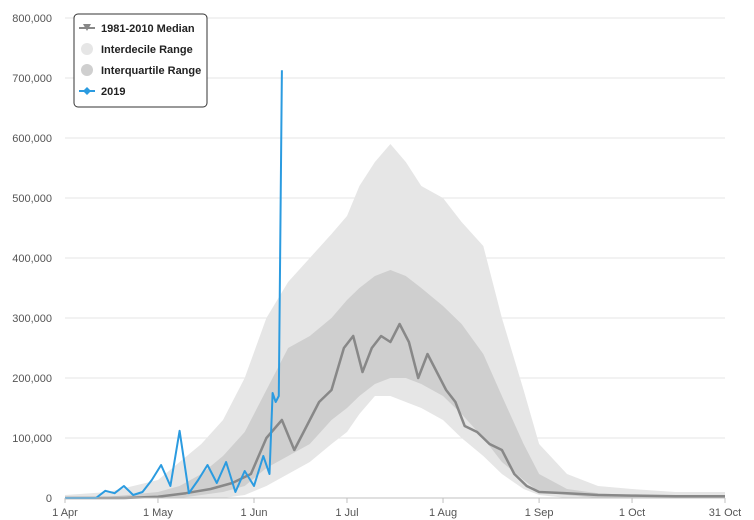 This screenshot has width=754, height=520. What do you see at coordinates (32, 139) in the screenshot?
I see `y-tick-label: 600,000` at bounding box center [32, 139].